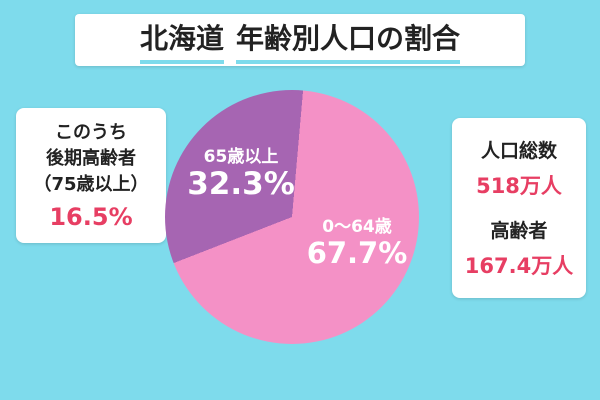 The width and height of the screenshot is (600, 400). What do you see at coordinates (519, 266) in the screenshot?
I see `stat-value-elderly: 167.4万人` at bounding box center [519, 266].